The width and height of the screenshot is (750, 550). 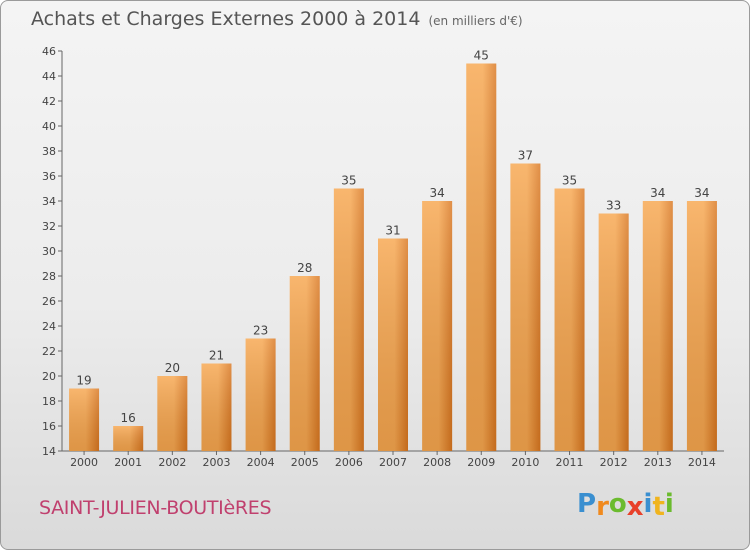 What do you see at coordinates (49, 226) in the screenshot?
I see `y-tick-label: 32` at bounding box center [49, 226].